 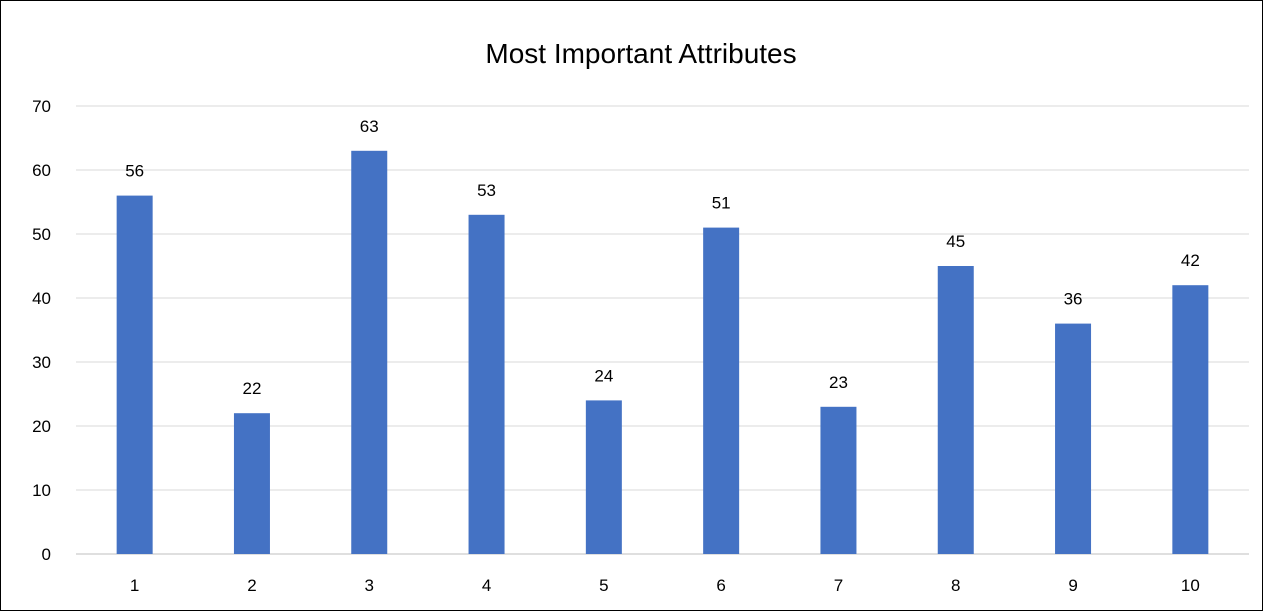 I want to click on data-label: 23, so click(x=838, y=382).